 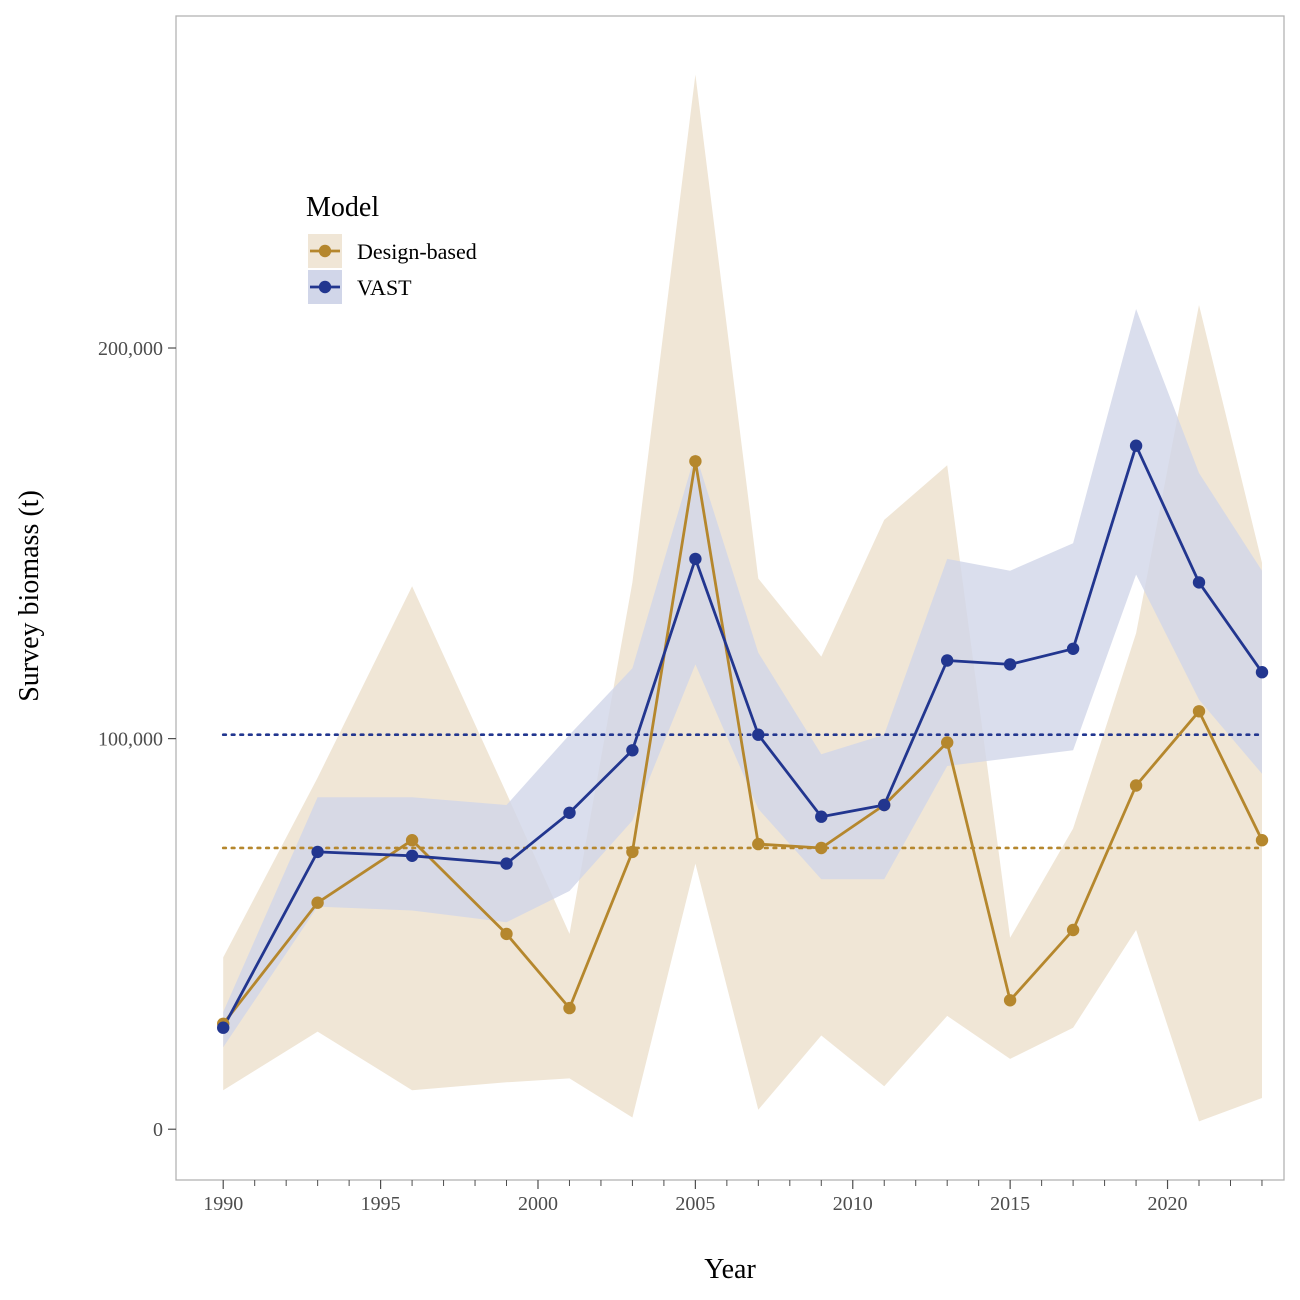 What do you see at coordinates (342, 207) in the screenshot?
I see `legend-title: Model` at bounding box center [342, 207].